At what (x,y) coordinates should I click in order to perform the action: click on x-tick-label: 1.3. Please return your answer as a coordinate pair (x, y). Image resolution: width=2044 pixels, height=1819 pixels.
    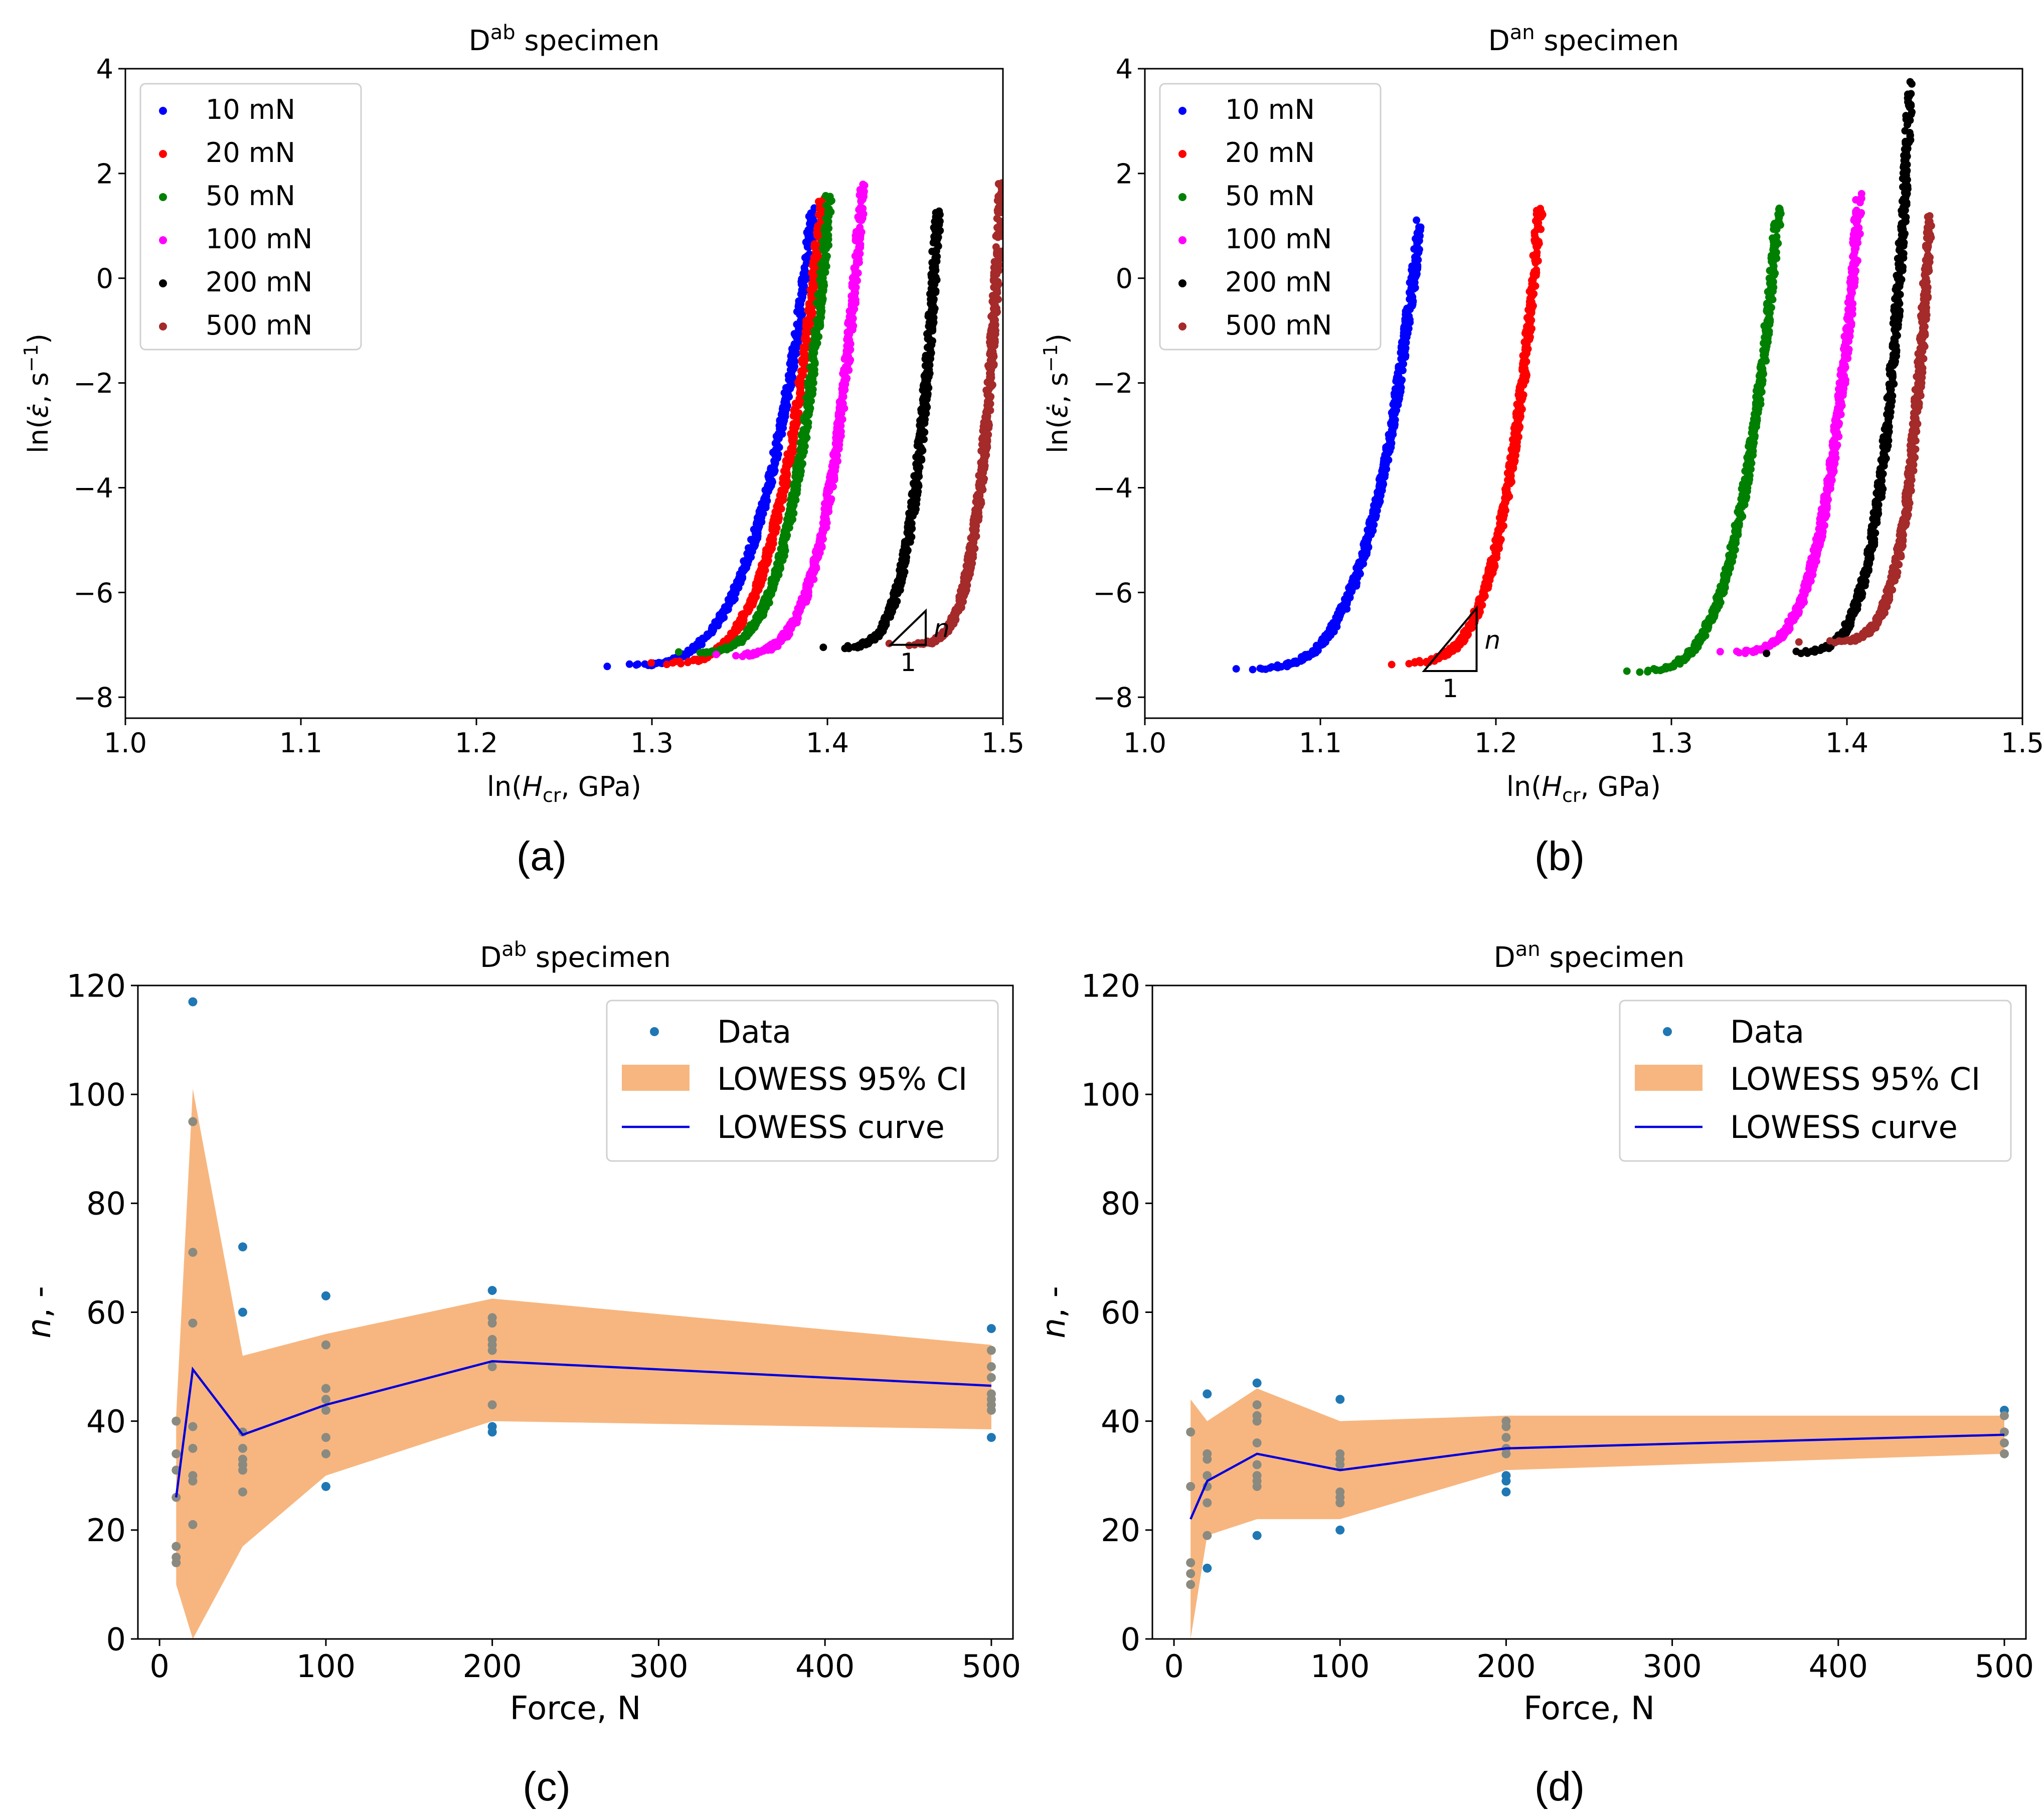
    Looking at the image, I should click on (651, 743).